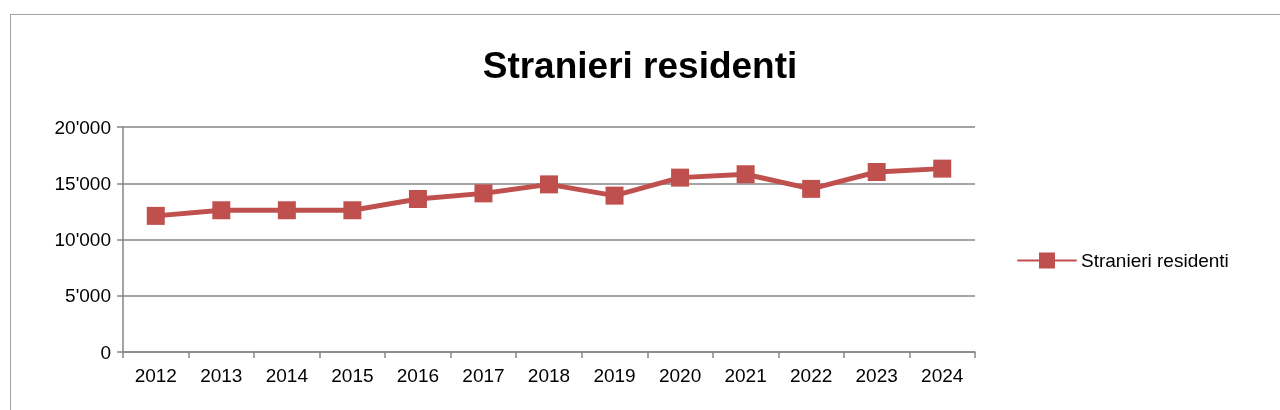 The image size is (1280, 410). Describe the element at coordinates (483, 375) in the screenshot. I see `x-tick-label: 2017` at that location.